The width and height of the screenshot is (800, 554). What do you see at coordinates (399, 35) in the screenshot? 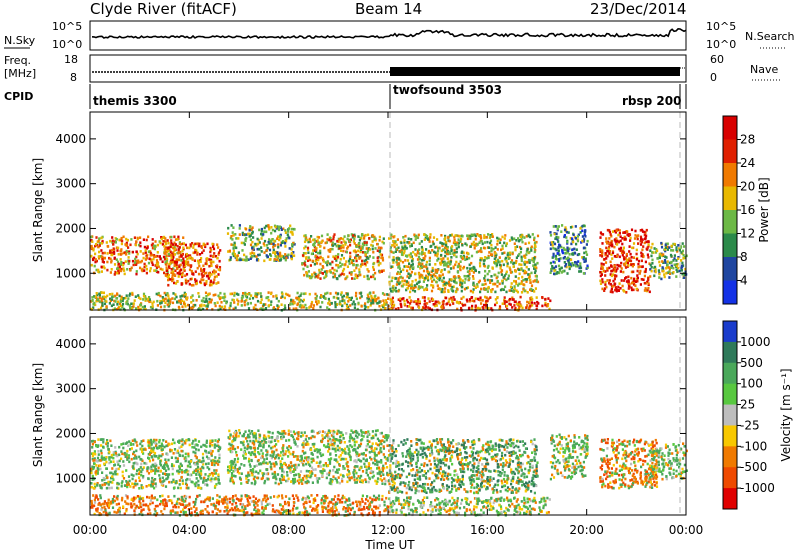
I see `noise-panel: N.Sky 10^5 10^0 N.Search 10^5 10^0` at bounding box center [399, 35].